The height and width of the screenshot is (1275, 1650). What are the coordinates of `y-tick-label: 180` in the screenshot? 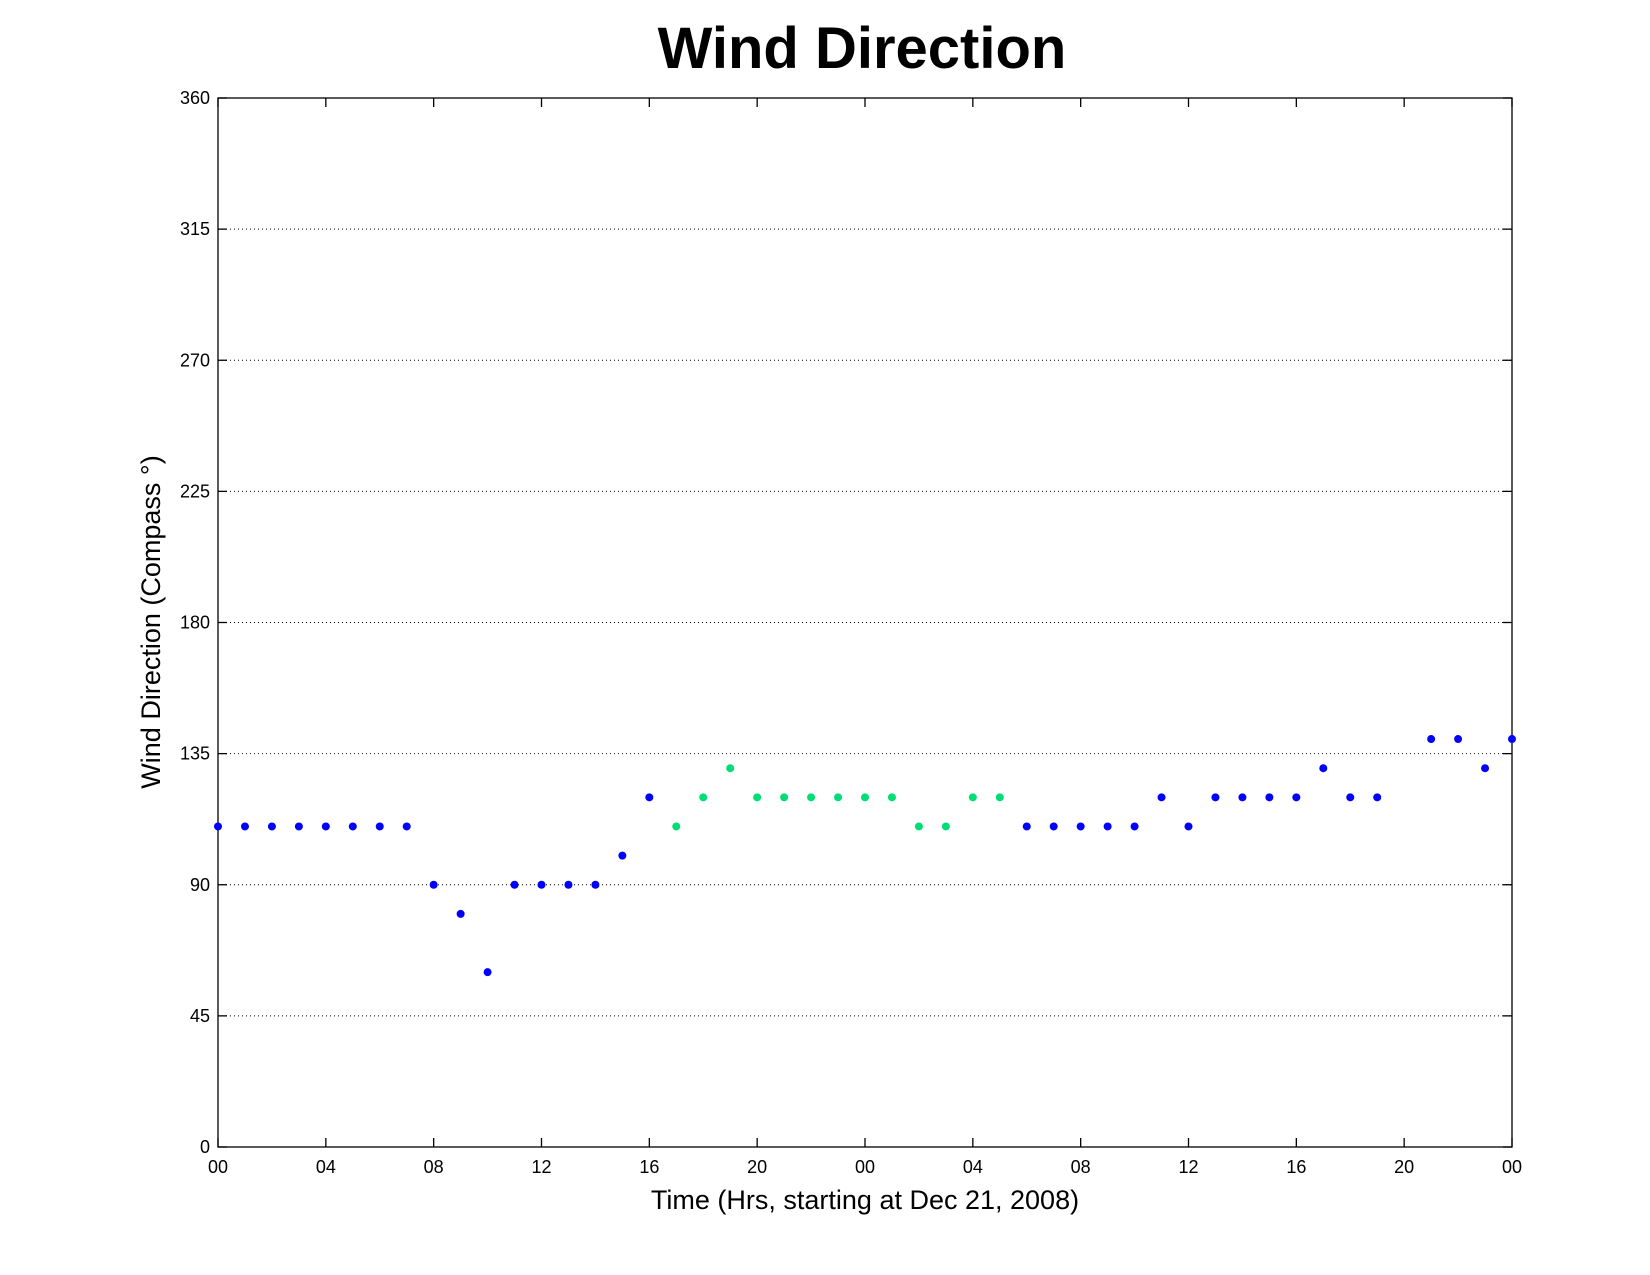 It's located at (195, 623).